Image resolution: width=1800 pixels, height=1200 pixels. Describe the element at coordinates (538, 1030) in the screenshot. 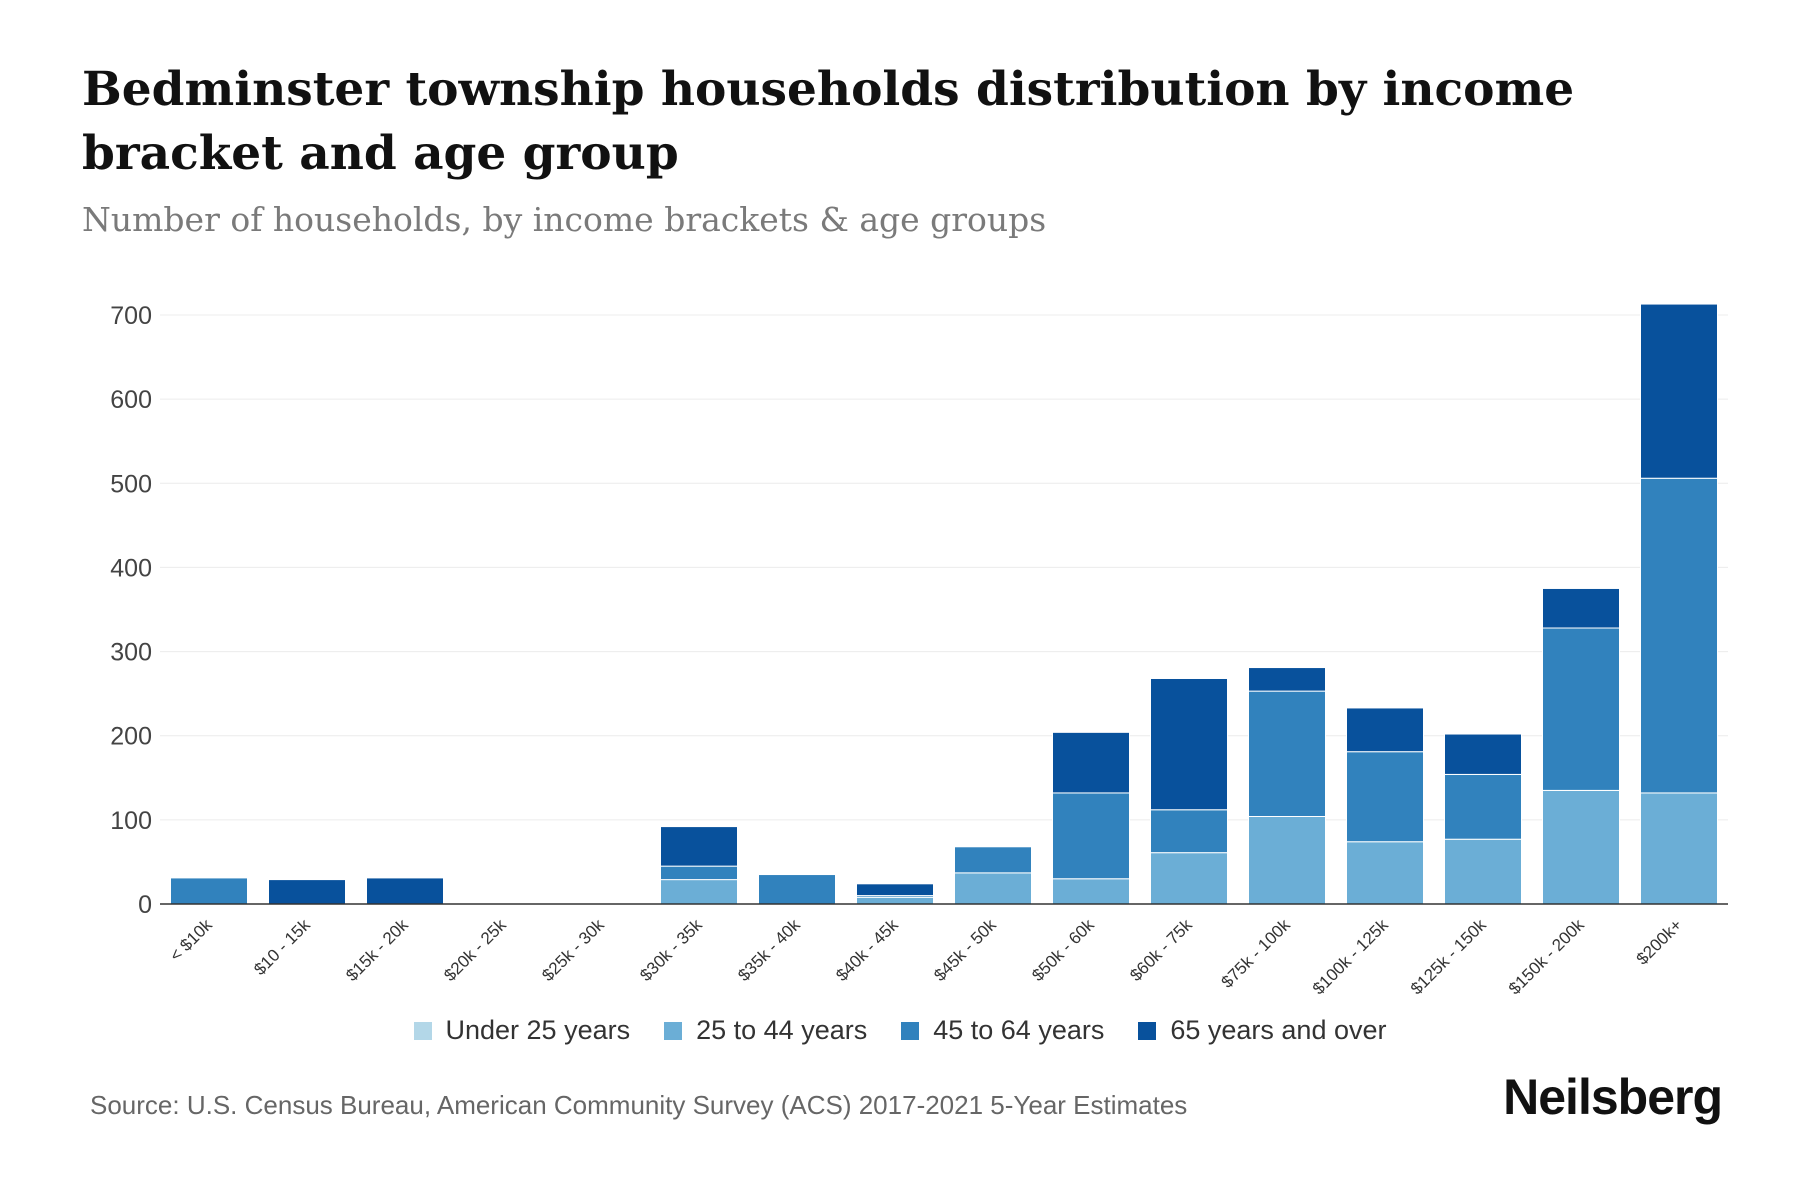

I see `legend-label: Under 25 years` at that location.